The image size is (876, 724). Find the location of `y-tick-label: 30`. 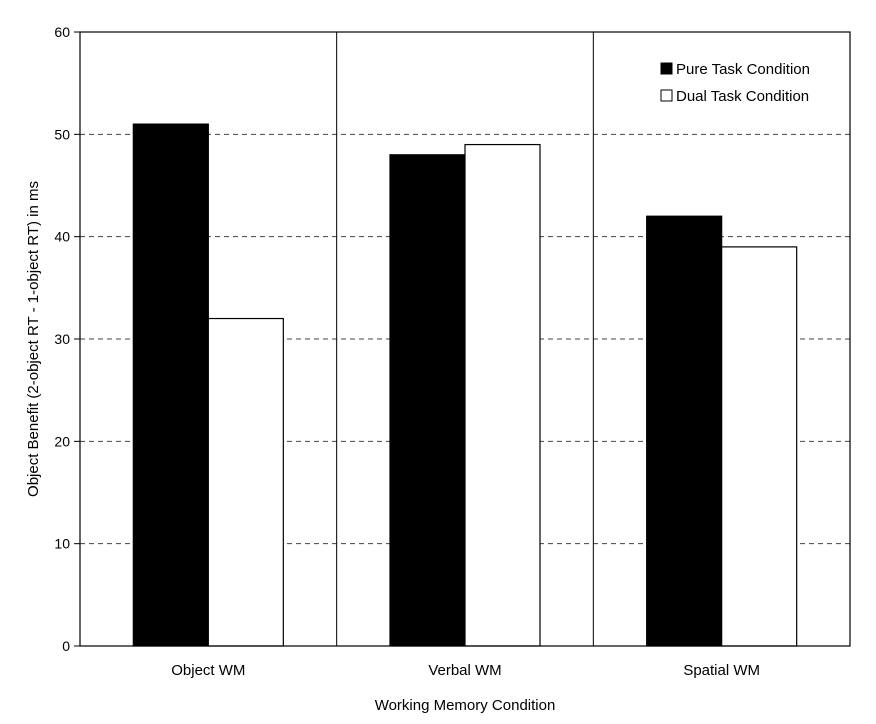

y-tick-label: 30 is located at coordinates (62, 339).